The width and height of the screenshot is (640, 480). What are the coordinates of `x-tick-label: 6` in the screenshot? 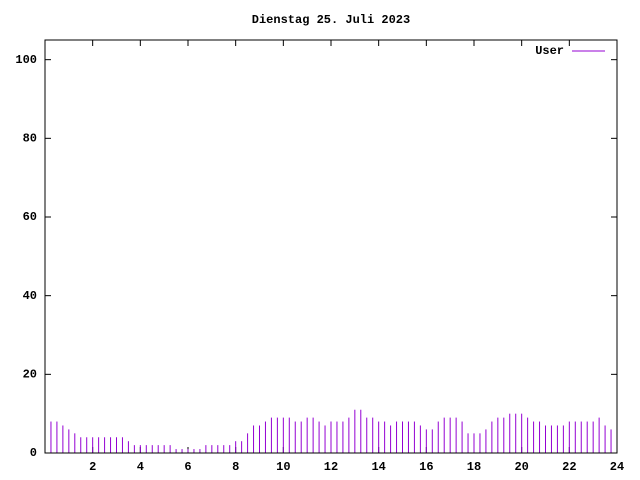 It's located at (187, 467).